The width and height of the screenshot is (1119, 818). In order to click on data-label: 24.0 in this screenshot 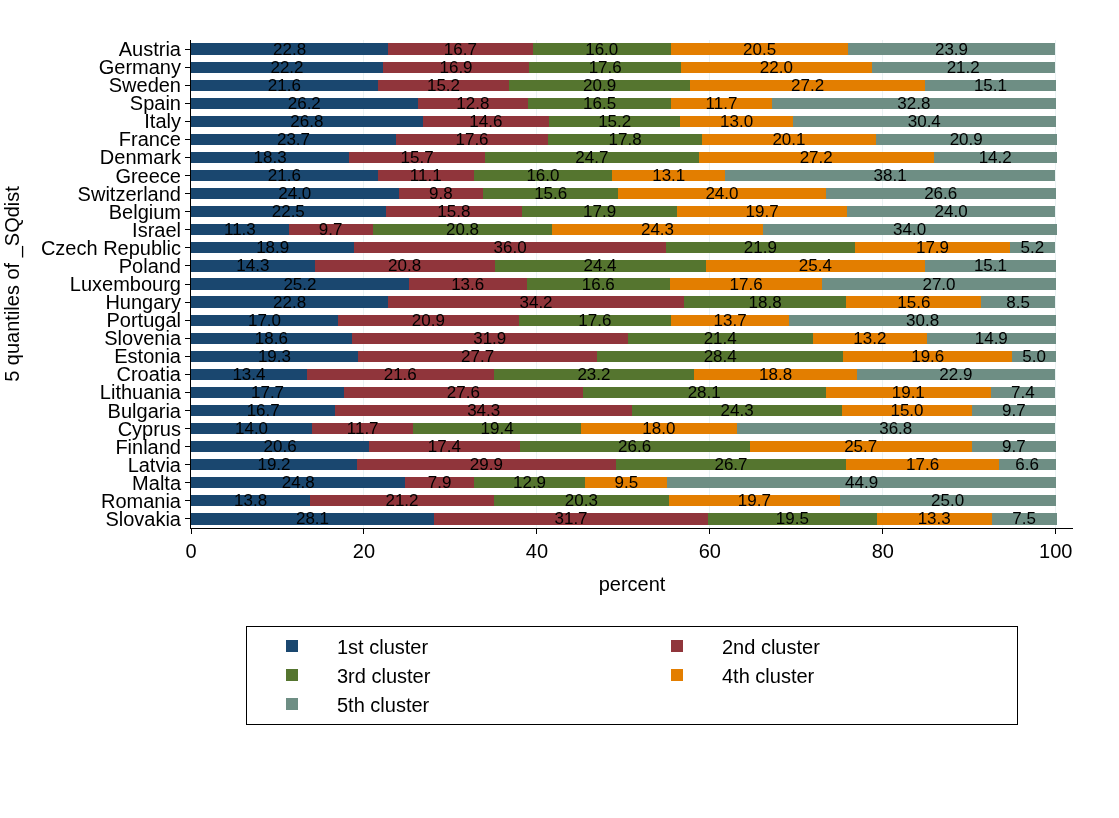, I will do `click(295, 194)`.